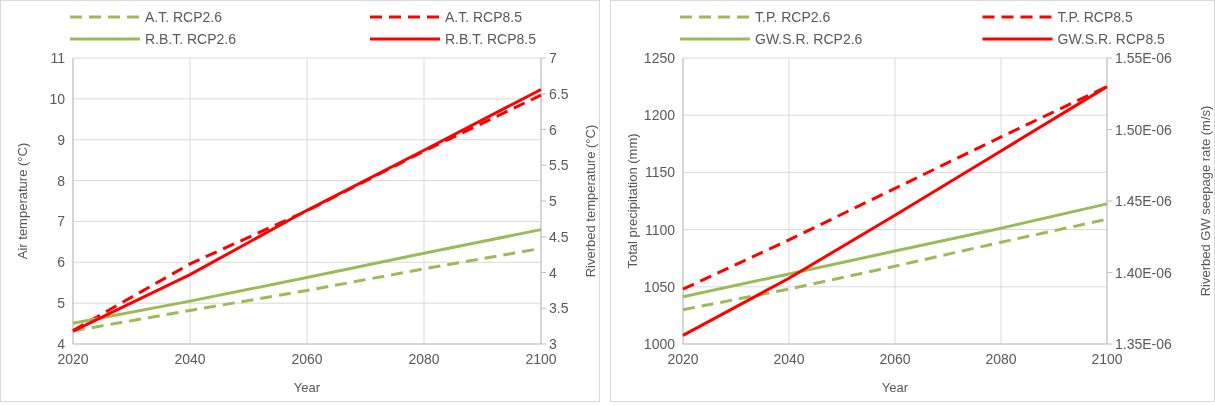 The width and height of the screenshot is (1215, 406). What do you see at coordinates (559, 165) in the screenshot?
I see `y2-tick-label: 5.5` at bounding box center [559, 165].